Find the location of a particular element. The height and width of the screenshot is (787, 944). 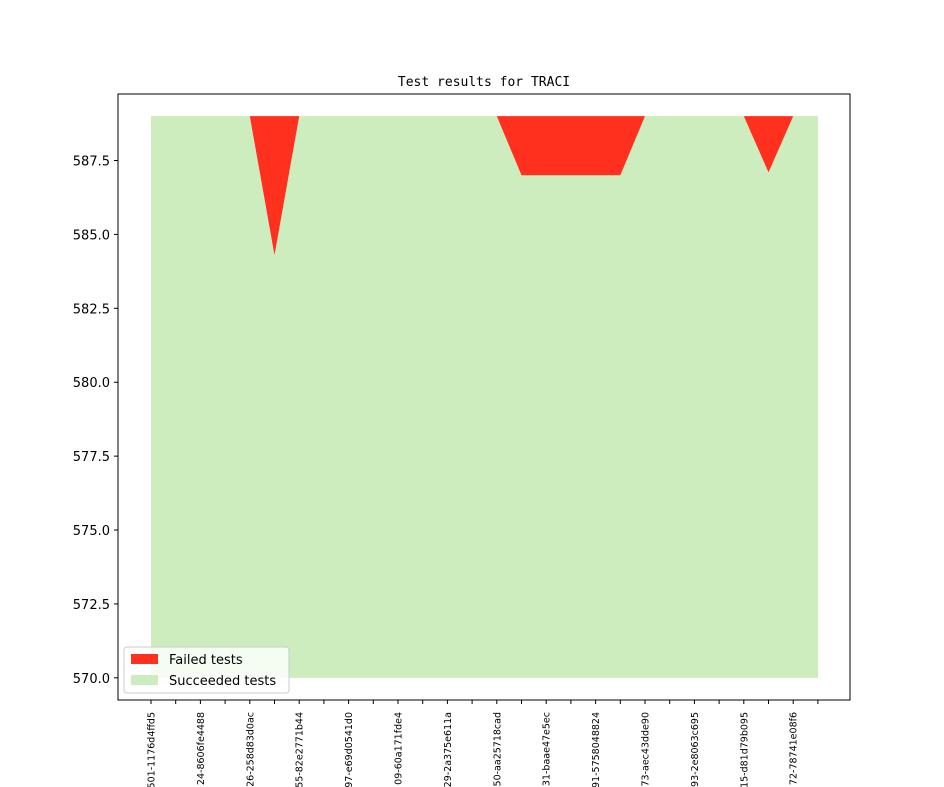

chart-title: Test results for TRACI is located at coordinates (484, 82).